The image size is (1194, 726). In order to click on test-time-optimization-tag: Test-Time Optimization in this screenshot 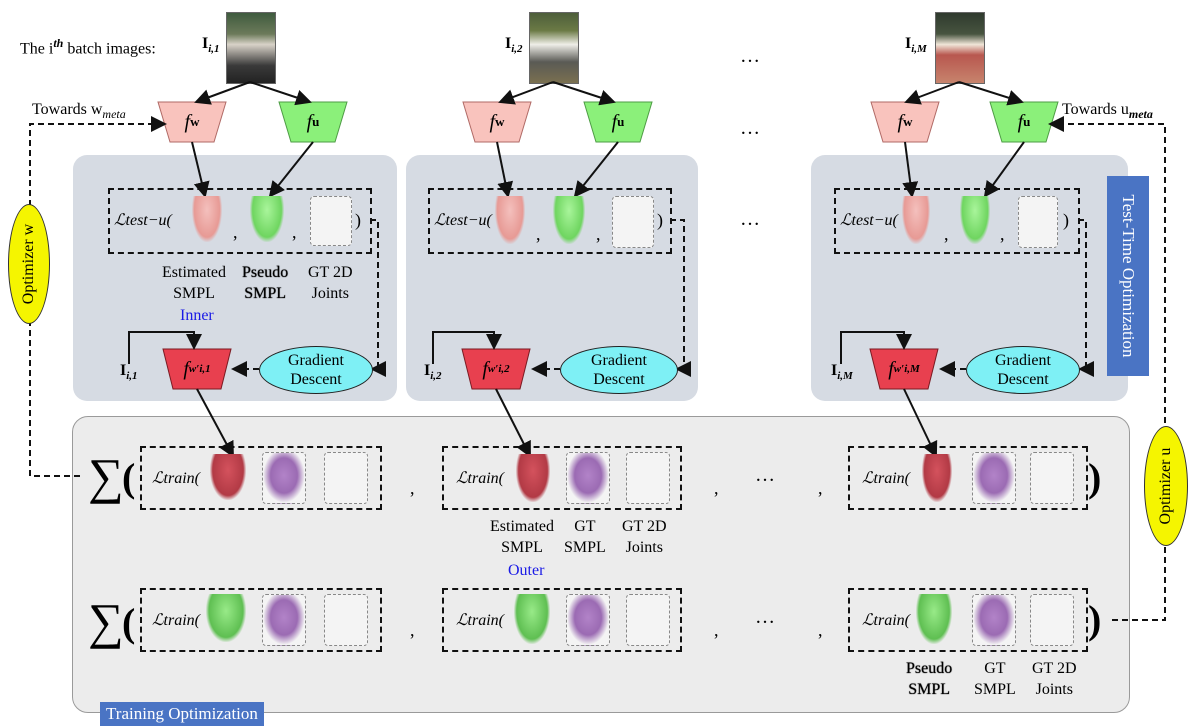, I will do `click(1128, 276)`.